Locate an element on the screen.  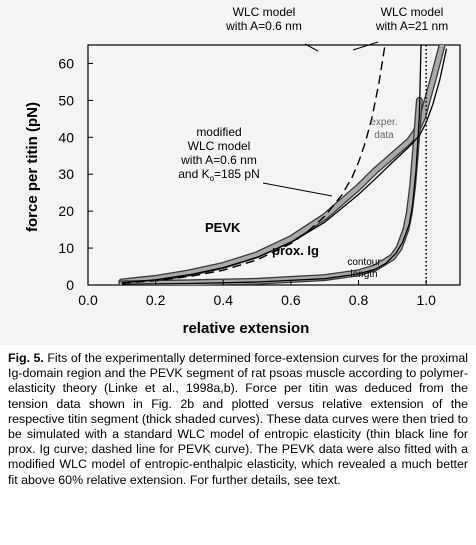
modified-wlc-label-line4: and Ko=185 pN is located at coordinates (219, 175).